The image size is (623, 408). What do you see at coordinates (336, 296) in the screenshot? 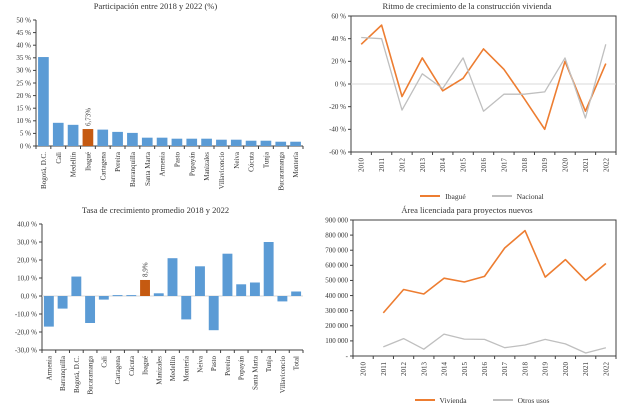
I see `y-tick-label: 400 000` at bounding box center [336, 296].